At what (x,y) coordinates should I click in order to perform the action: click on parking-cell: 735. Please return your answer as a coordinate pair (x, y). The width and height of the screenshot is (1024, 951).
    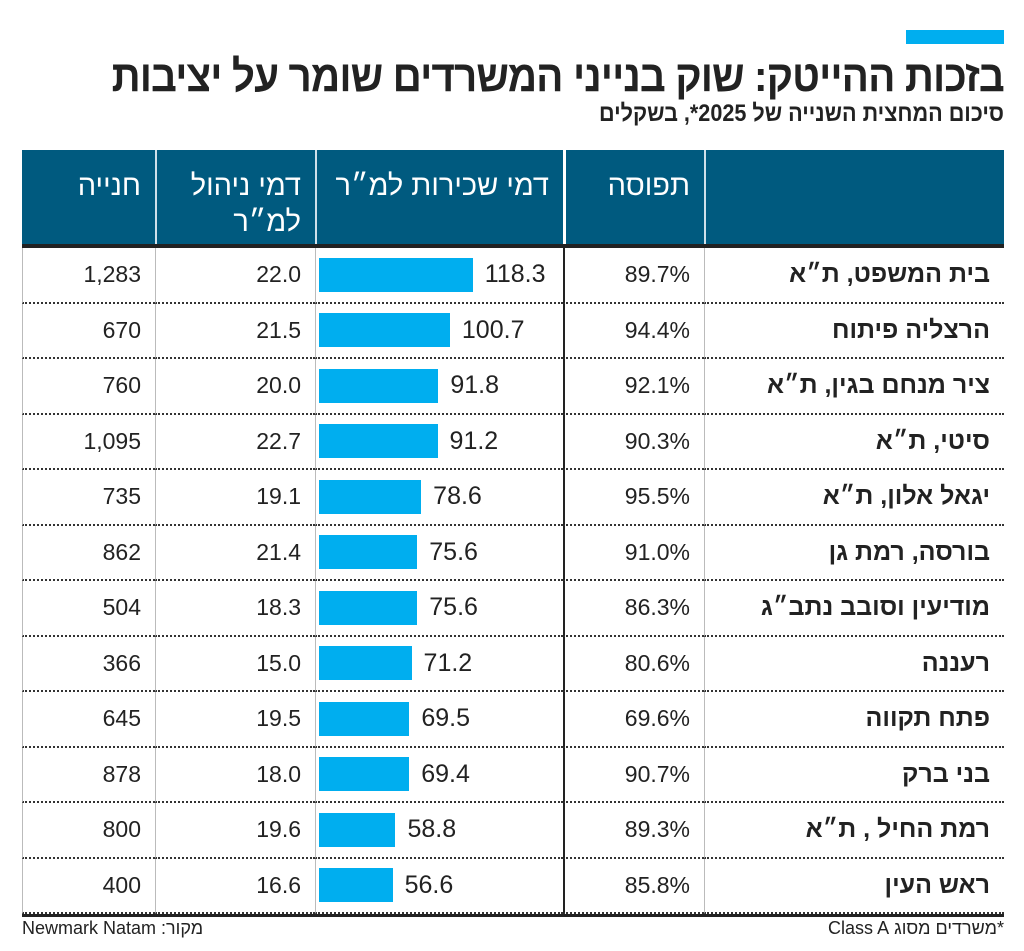
    Looking at the image, I should click on (88, 498).